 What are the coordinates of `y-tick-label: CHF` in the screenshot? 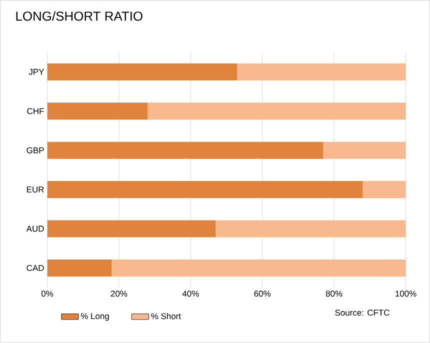 It's located at (35, 111).